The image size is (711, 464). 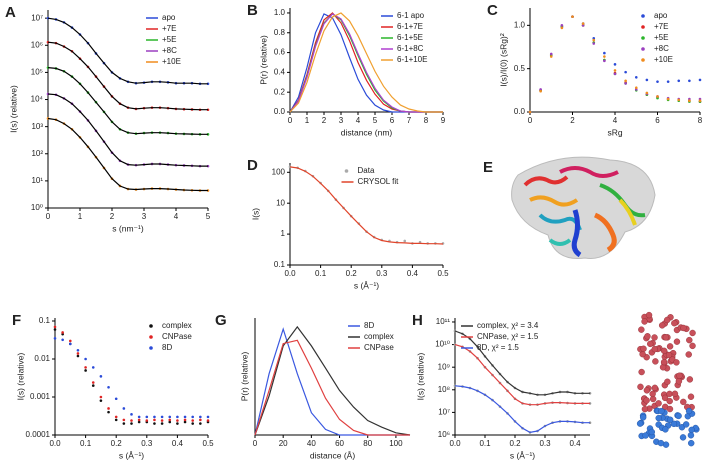 What do you see at coordinates (10, 12) in the screenshot?
I see `panel-label: A` at bounding box center [10, 12].